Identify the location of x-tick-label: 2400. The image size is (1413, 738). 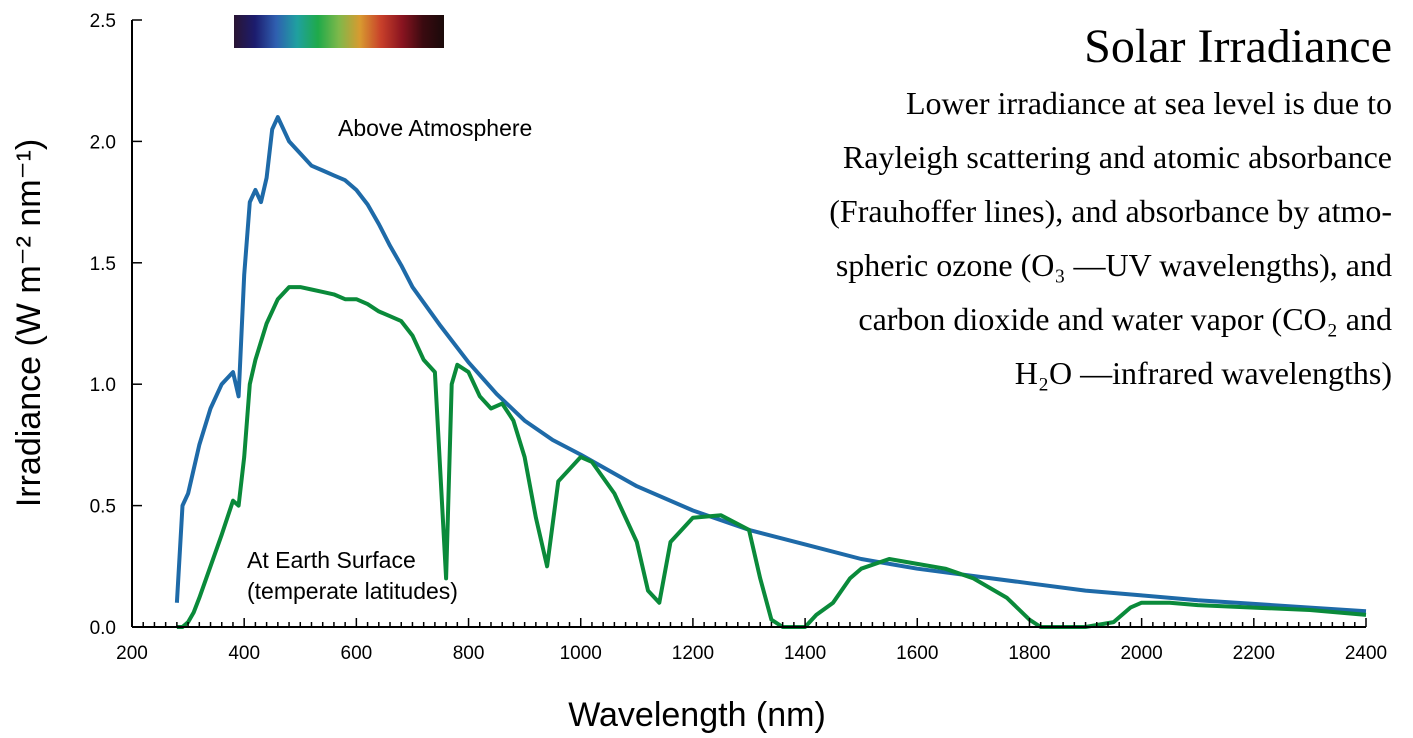
(1366, 653).